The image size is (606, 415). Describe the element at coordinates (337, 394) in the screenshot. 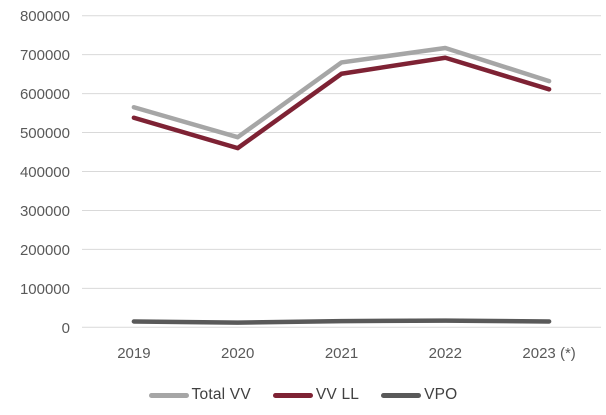

I see `legend-label-vv-ll: VV LL` at that location.